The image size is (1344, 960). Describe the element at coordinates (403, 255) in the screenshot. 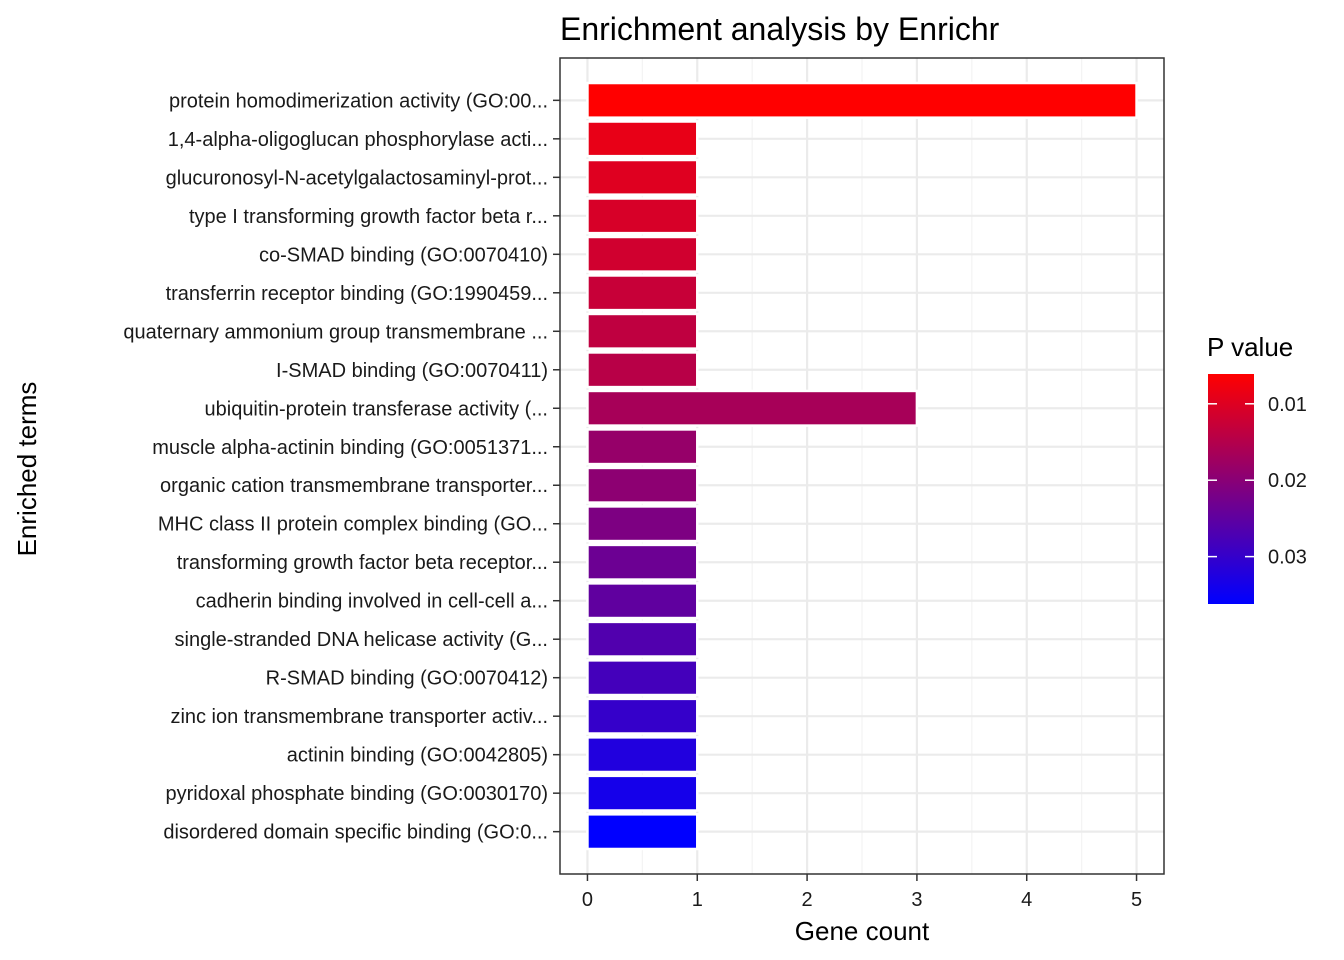

I see `y-tick-label: co-SMAD binding (GO:0070410)` at that location.